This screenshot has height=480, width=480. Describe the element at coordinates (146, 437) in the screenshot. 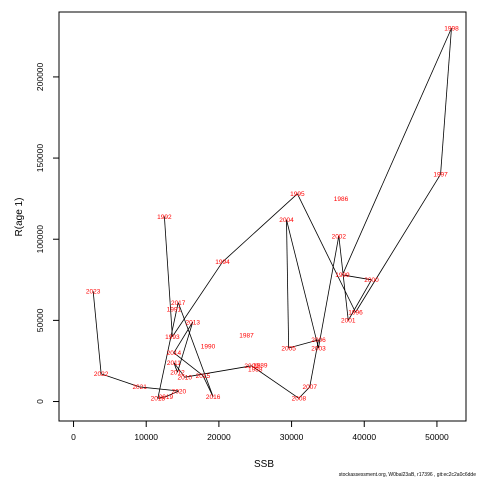

I see `x-tick-label: 10000` at that location.